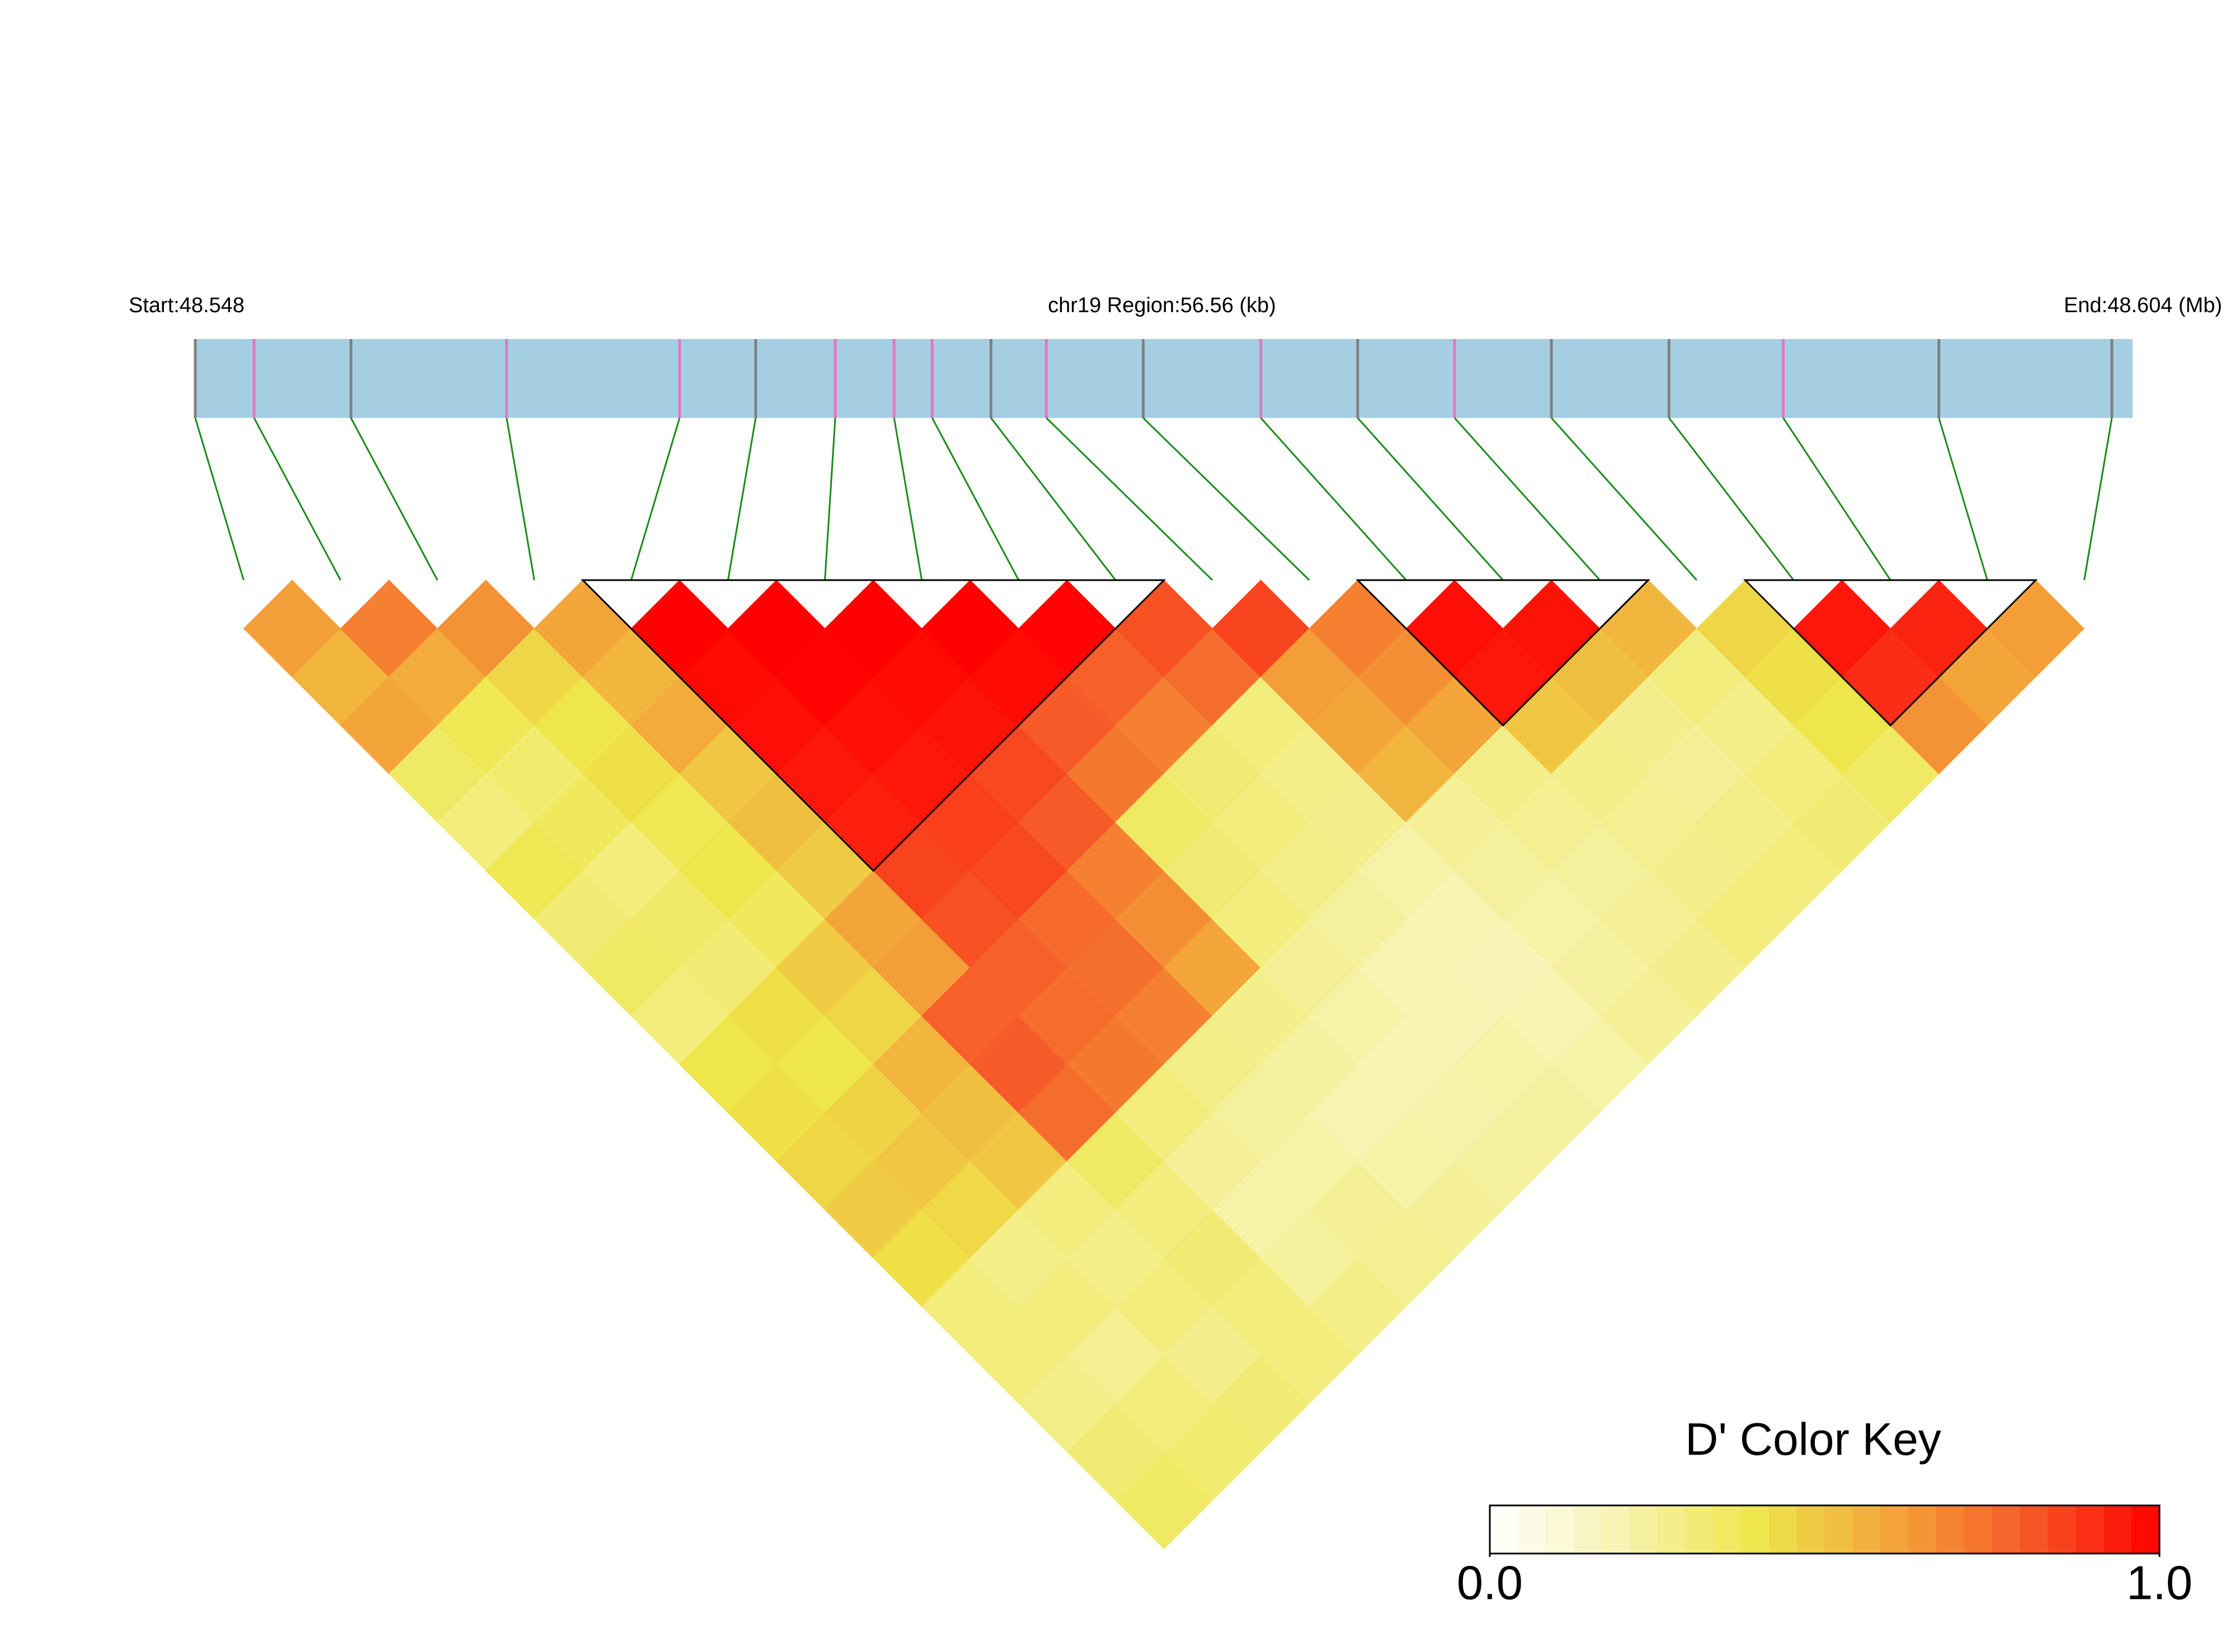 Image resolution: width=2235 pixels, height=1652 pixels. Describe the element at coordinates (2159, 1582) in the screenshot. I see `color-key-label: 1.0` at that location.